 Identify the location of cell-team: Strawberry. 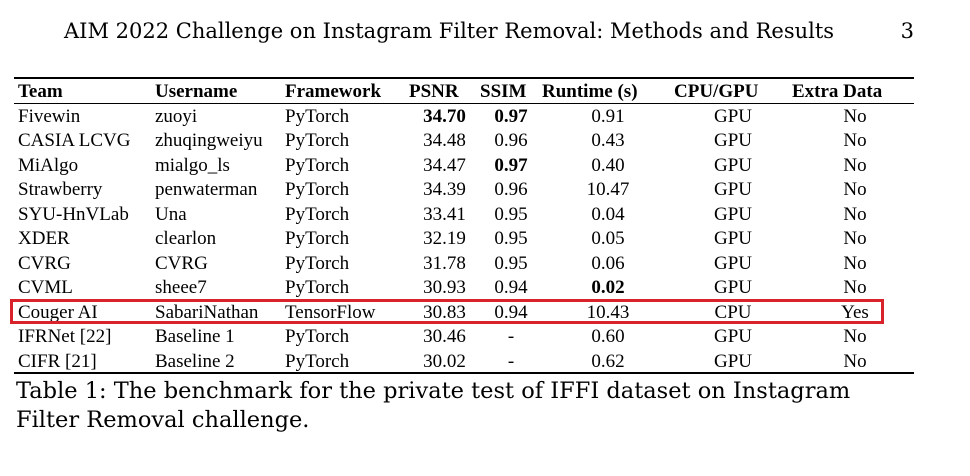
(60, 190).